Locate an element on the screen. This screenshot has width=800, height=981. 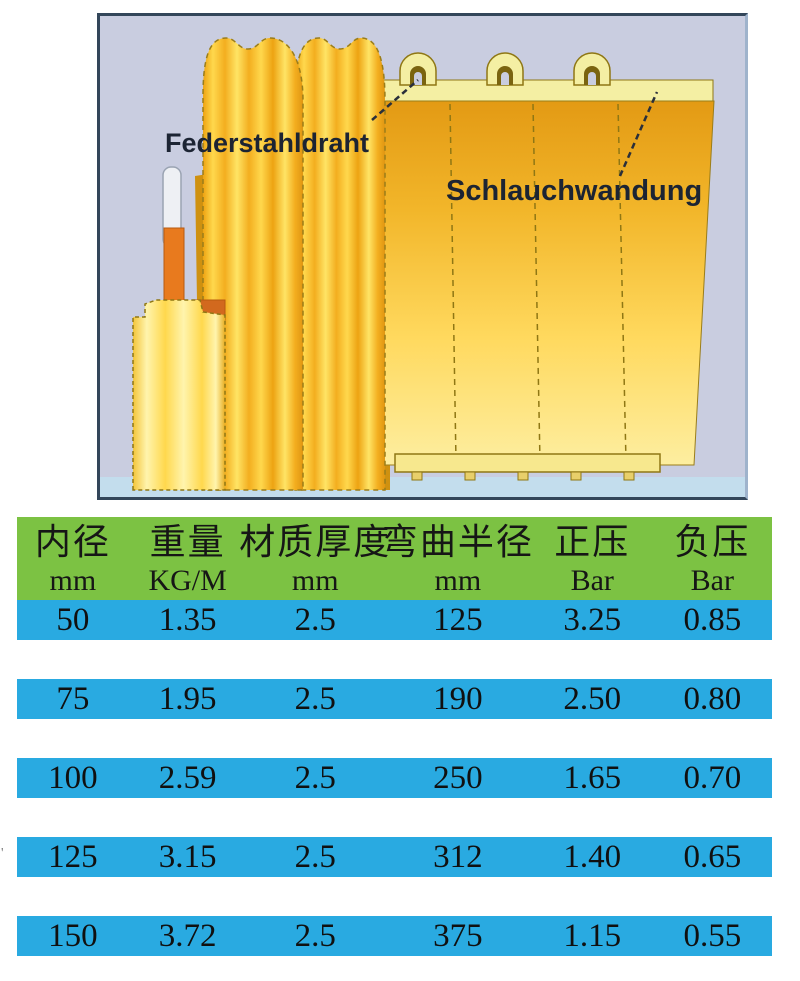
wire-loops is located at coordinates (505, 69).